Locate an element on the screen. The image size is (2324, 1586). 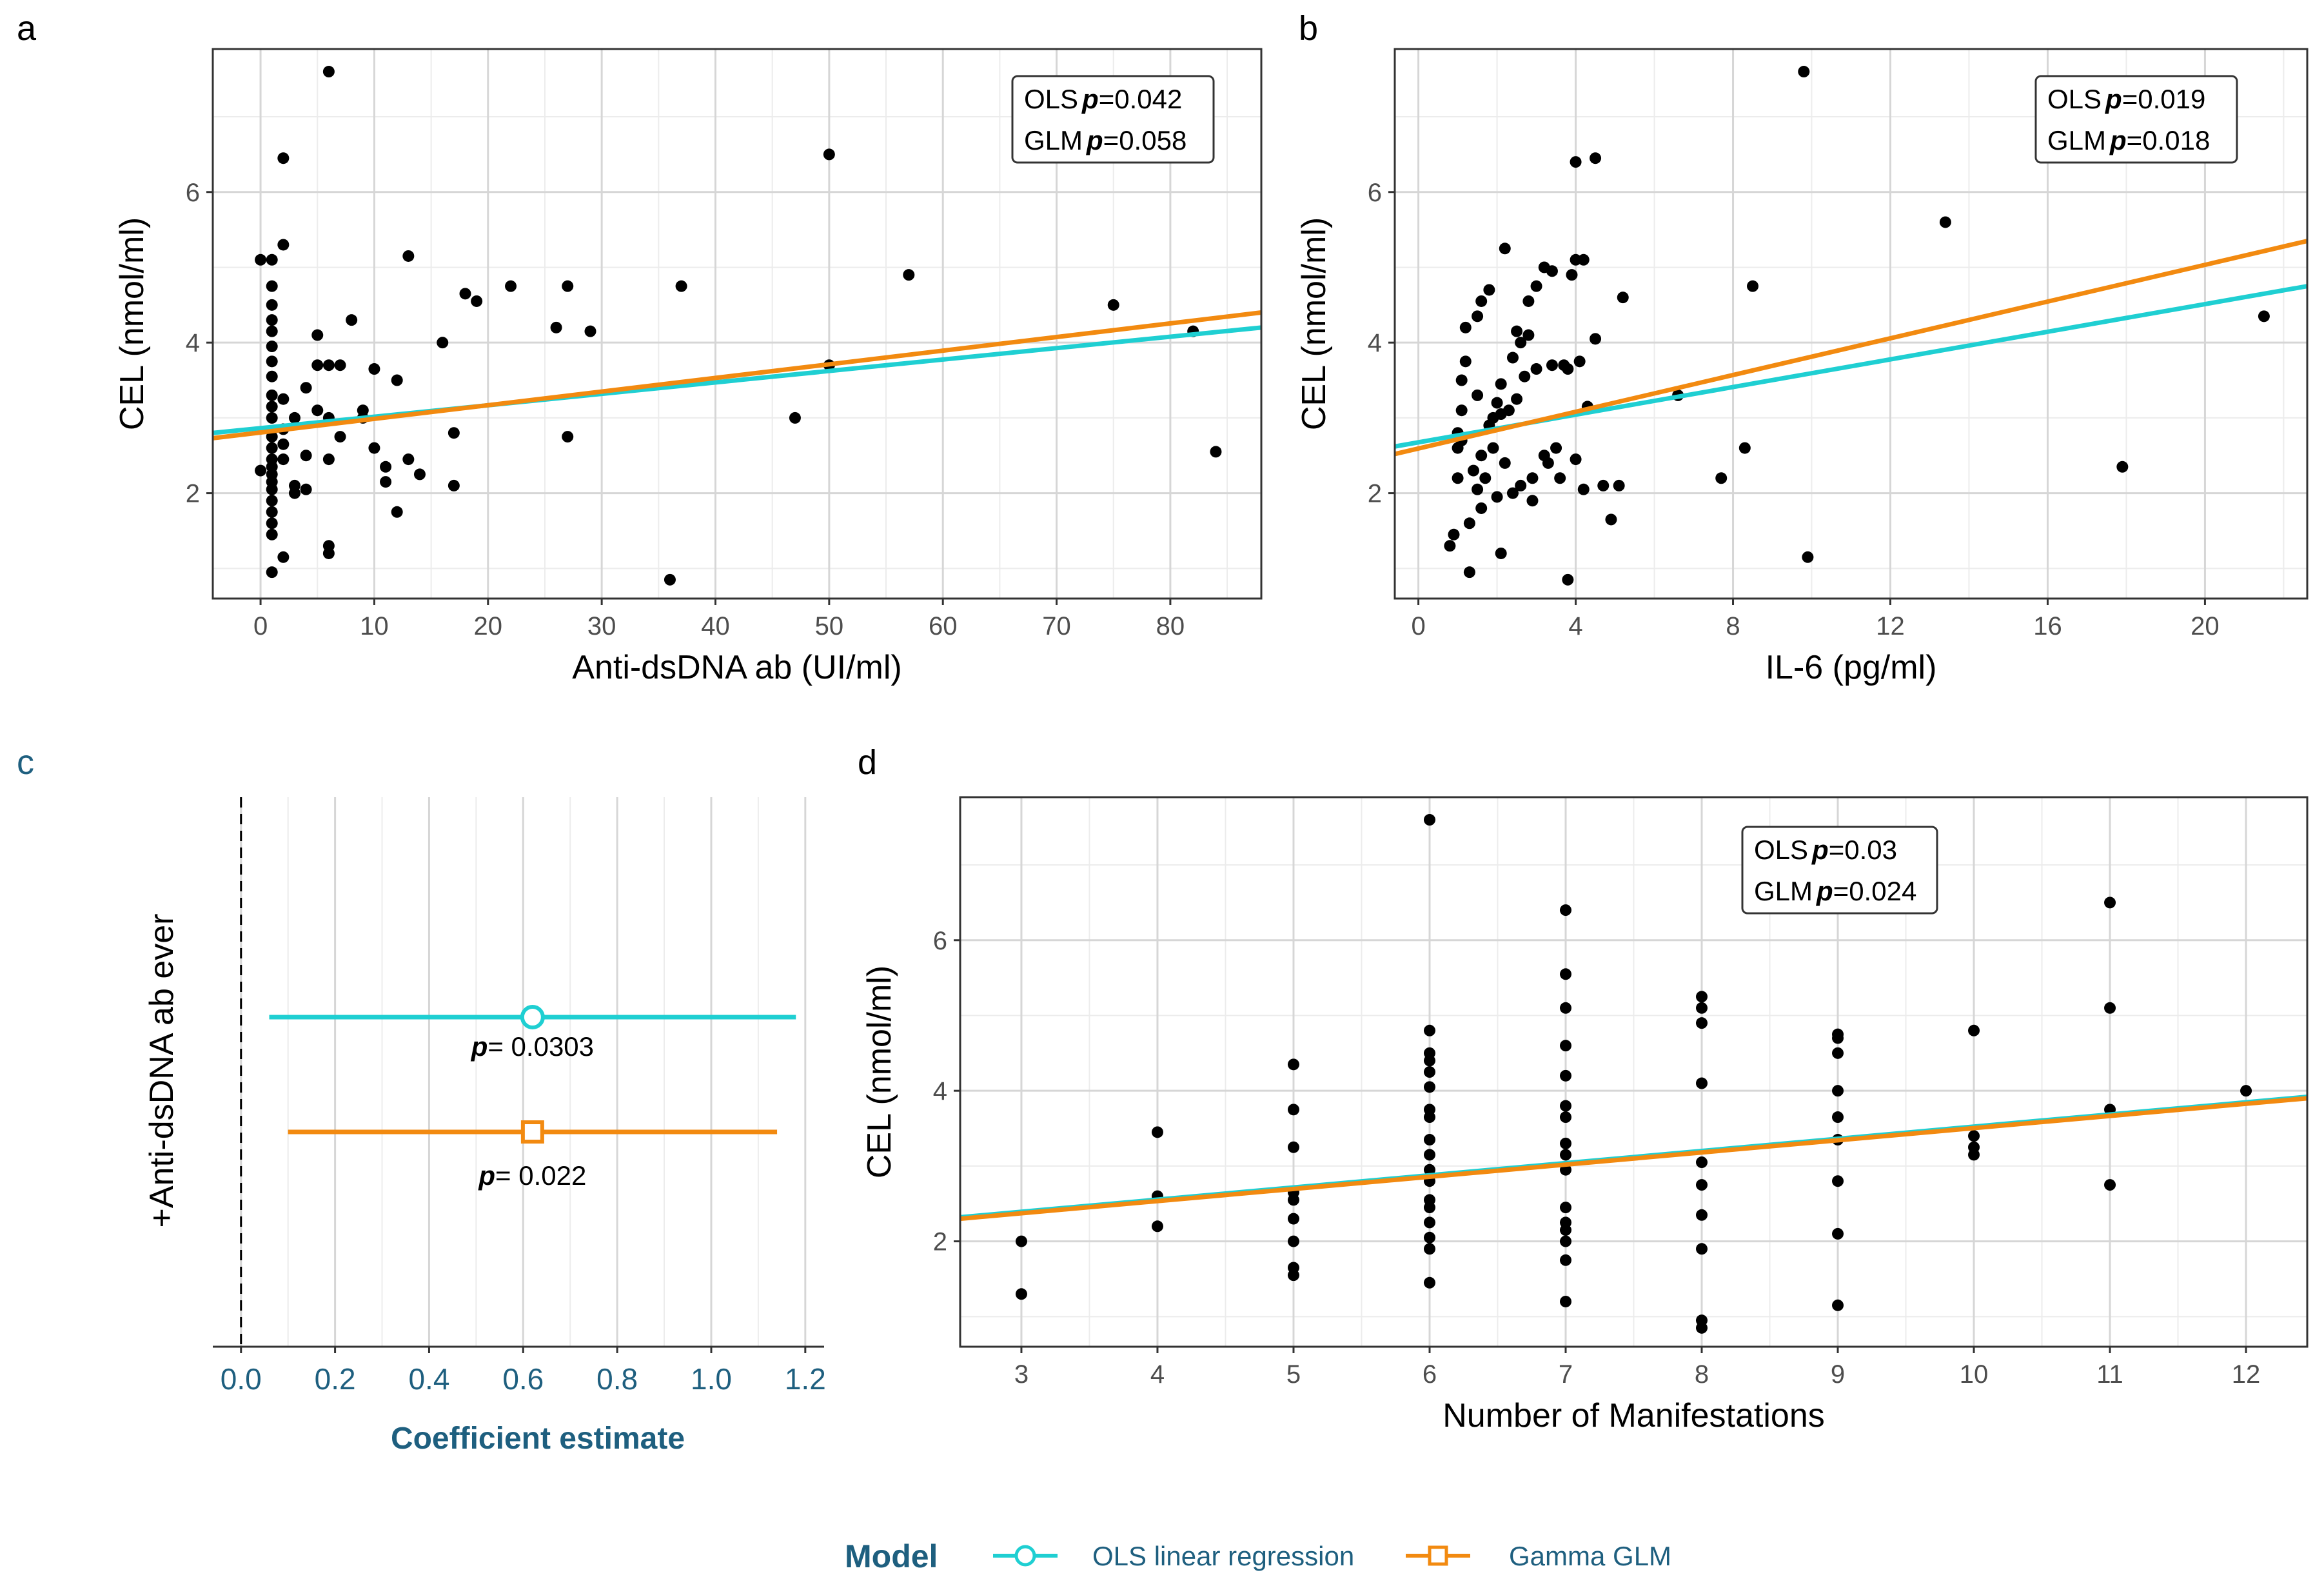
x-tick-label: 6 is located at coordinates (1430, 1374).